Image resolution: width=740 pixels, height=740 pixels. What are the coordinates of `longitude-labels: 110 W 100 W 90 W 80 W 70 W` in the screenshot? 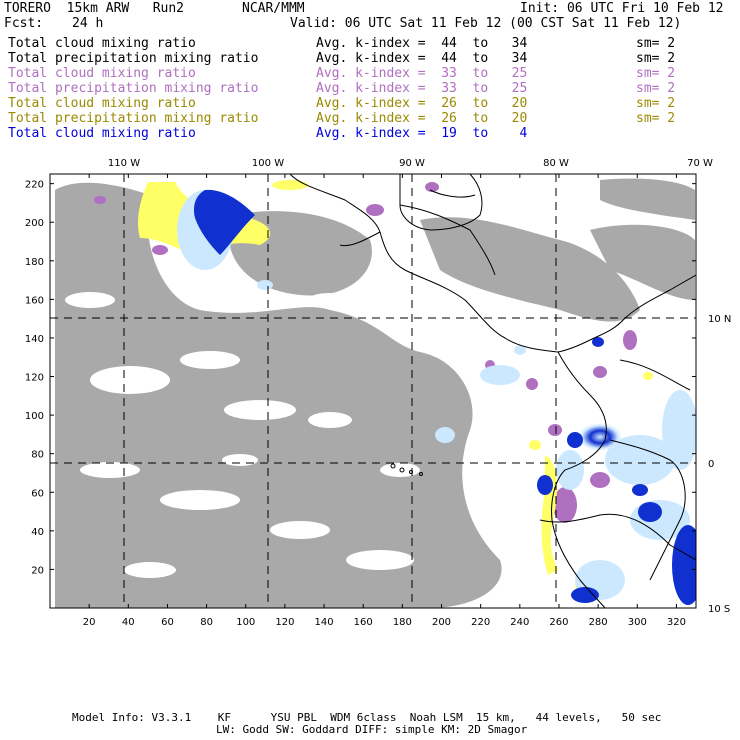 It's located at (410, 163).